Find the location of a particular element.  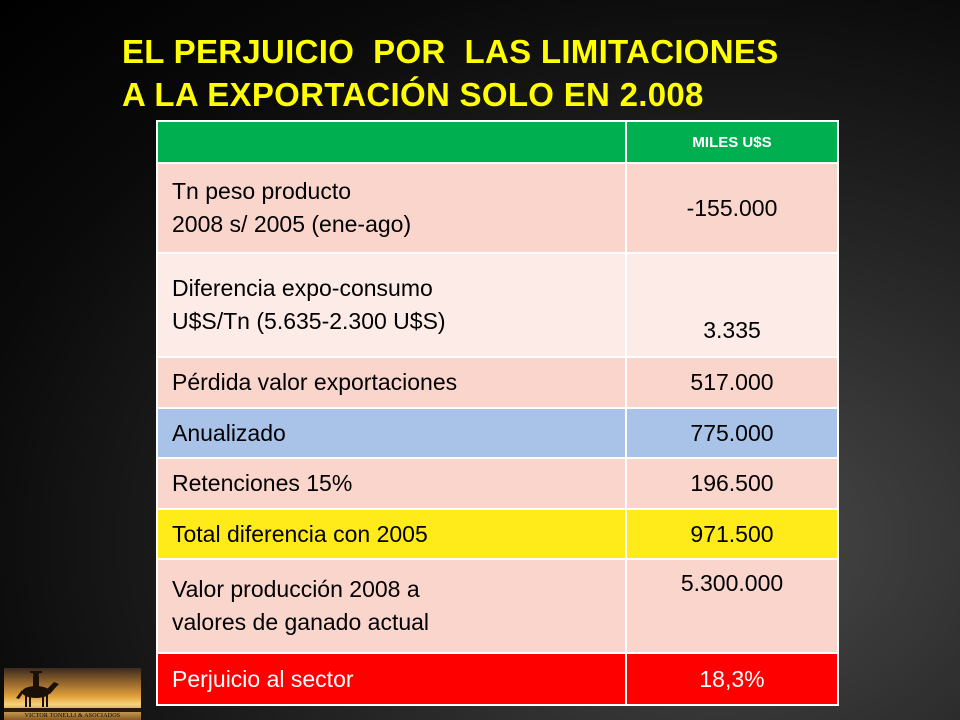

row-label: Perjuicio al sector is located at coordinates (391, 679).